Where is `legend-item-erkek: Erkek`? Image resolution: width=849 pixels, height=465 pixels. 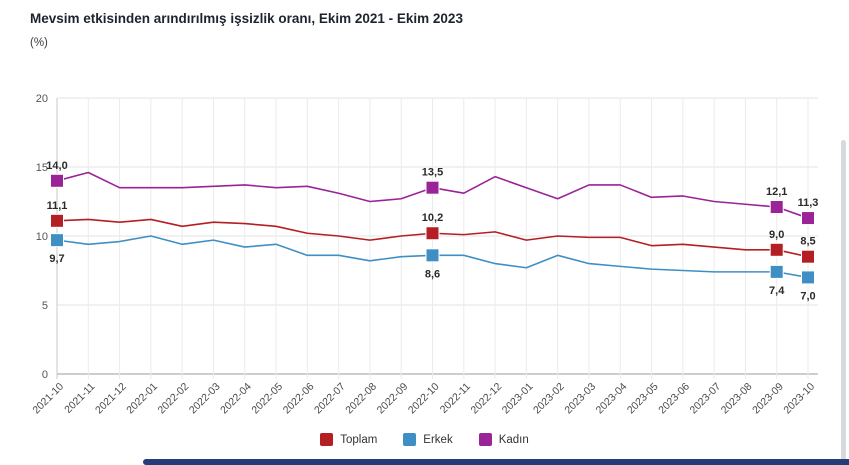
legend-item-erkek: Erkek is located at coordinates (428, 439).